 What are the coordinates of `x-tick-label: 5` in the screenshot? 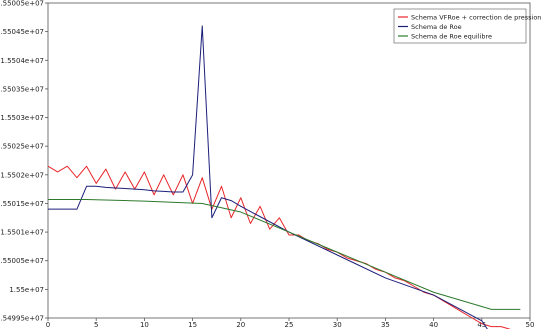 It's located at (96, 325).